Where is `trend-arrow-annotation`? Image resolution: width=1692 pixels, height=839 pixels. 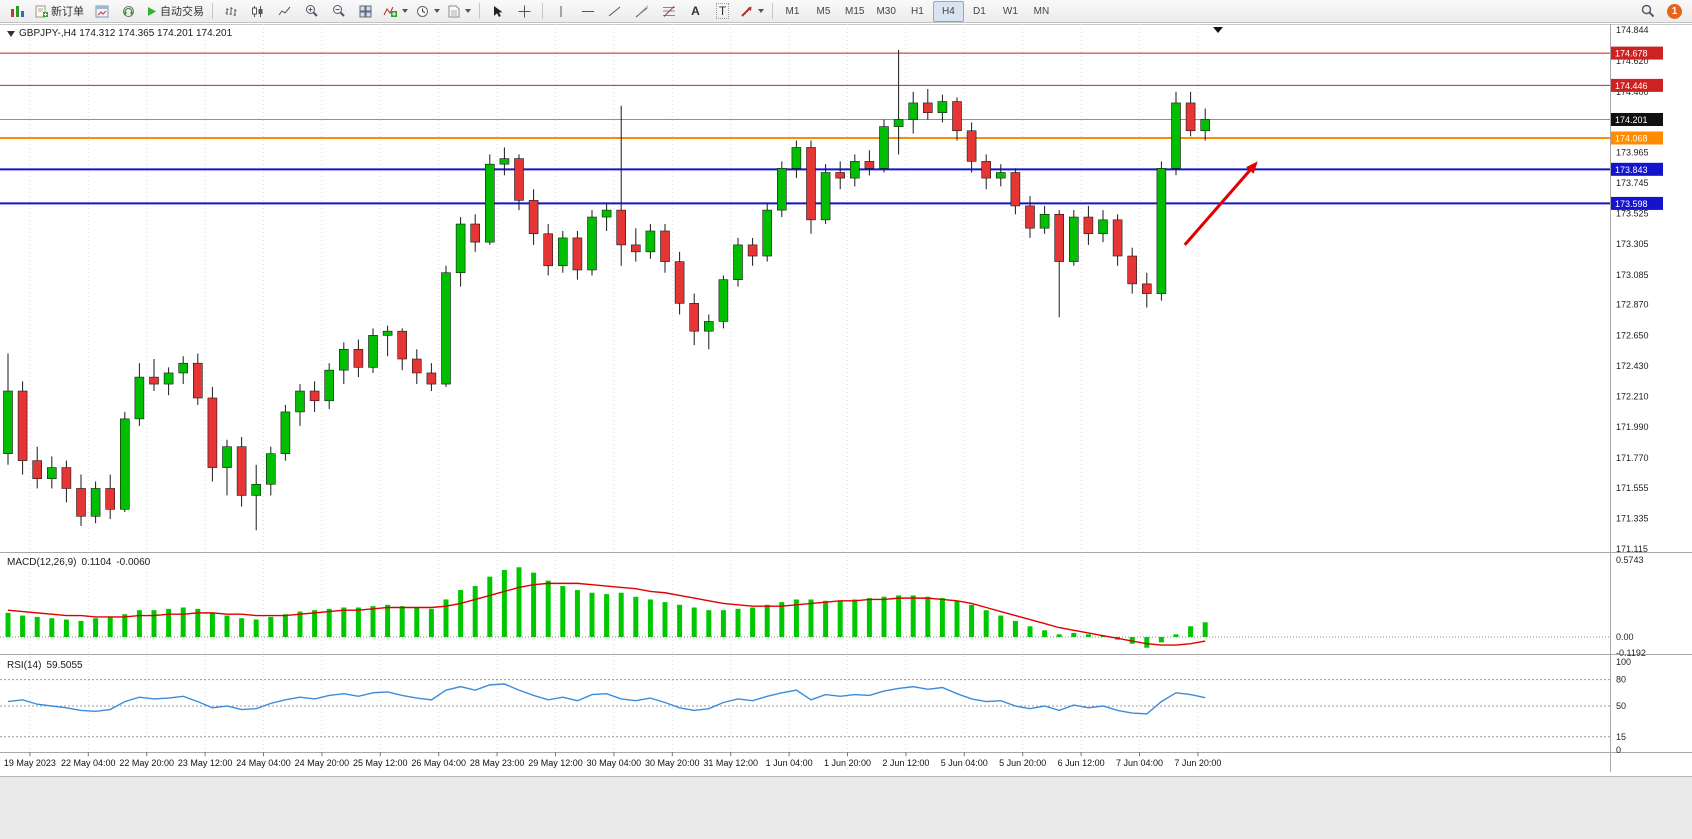
trend-arrow-annotation is located at coordinates (1220, 203).